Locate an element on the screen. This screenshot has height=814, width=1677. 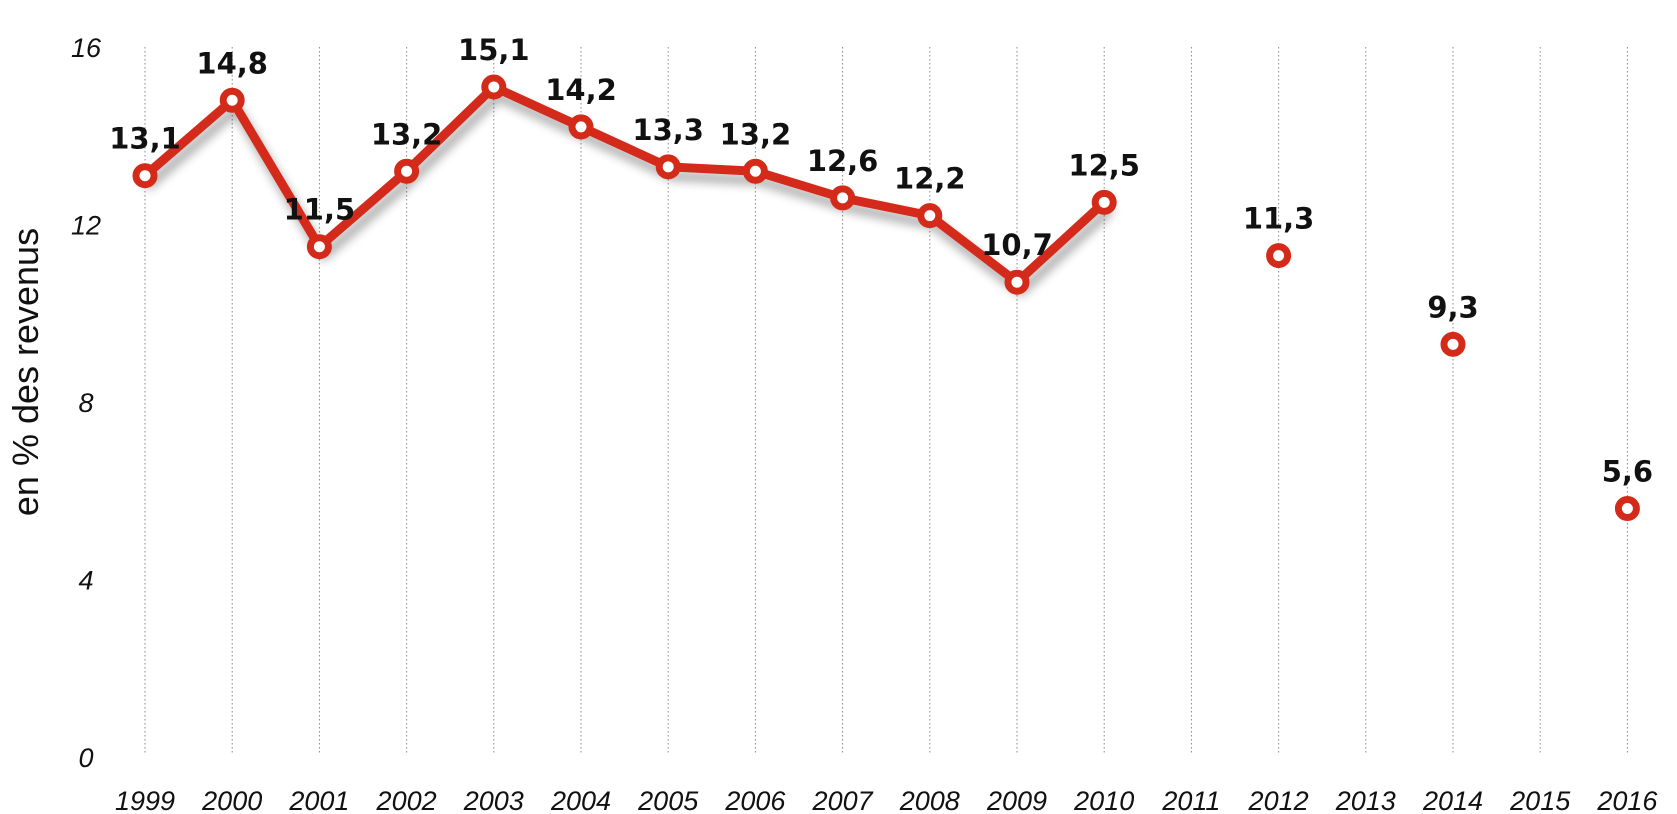
x-tick-label: 2001 is located at coordinates (318, 800).